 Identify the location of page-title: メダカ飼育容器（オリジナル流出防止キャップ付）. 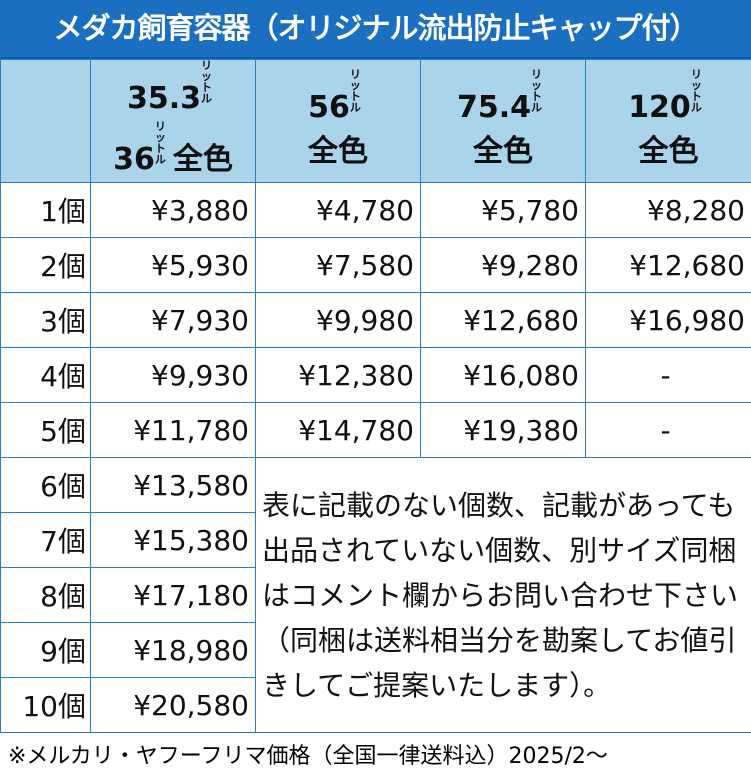
(375, 29).